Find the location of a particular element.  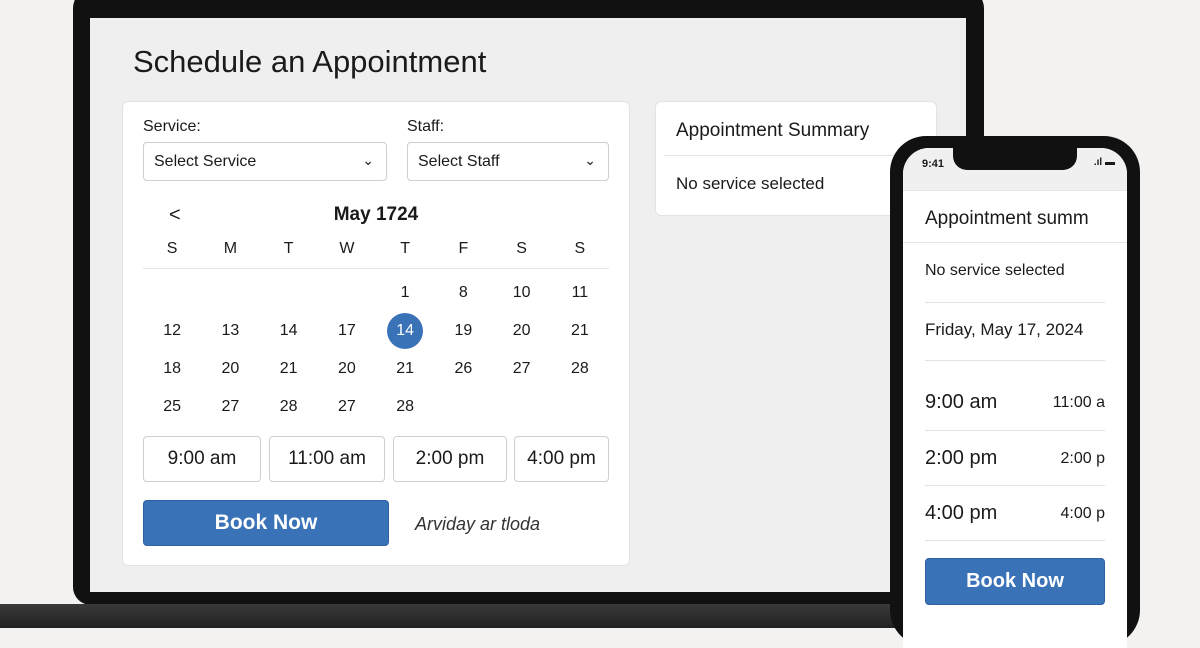

phone-service: No service selected is located at coordinates (995, 270).